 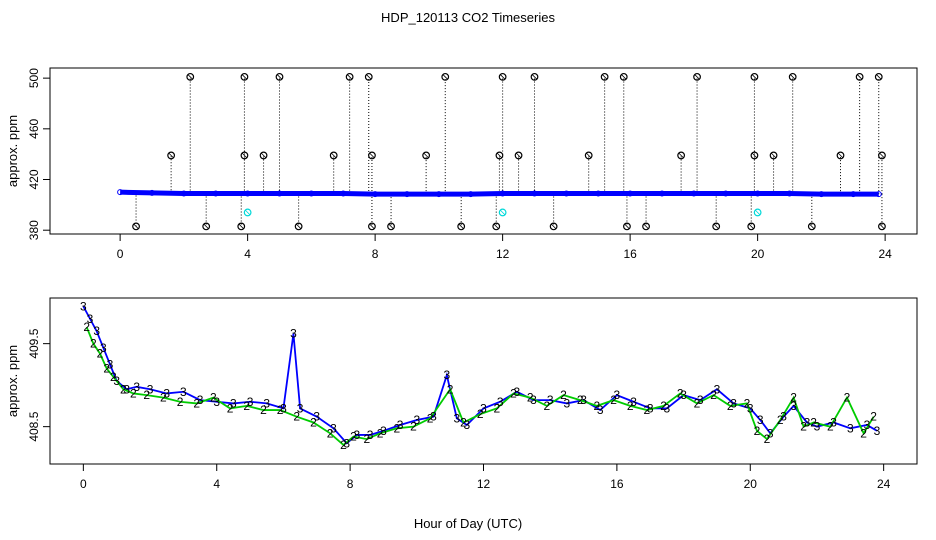 What do you see at coordinates (885, 254) in the screenshot?
I see `x-tick-label: 24` at bounding box center [885, 254].